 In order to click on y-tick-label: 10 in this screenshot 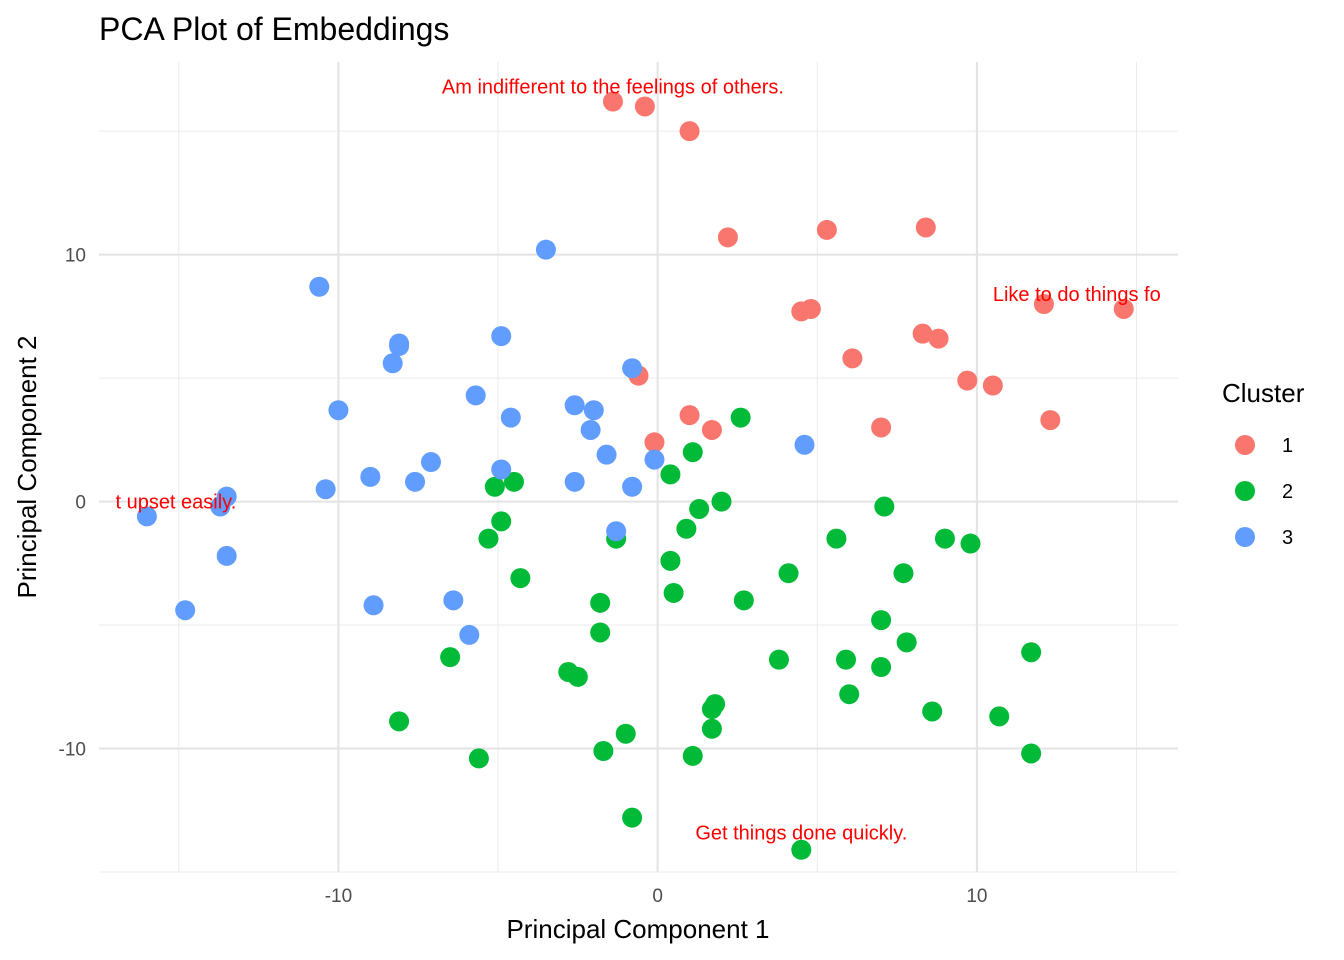, I will do `click(75, 256)`.